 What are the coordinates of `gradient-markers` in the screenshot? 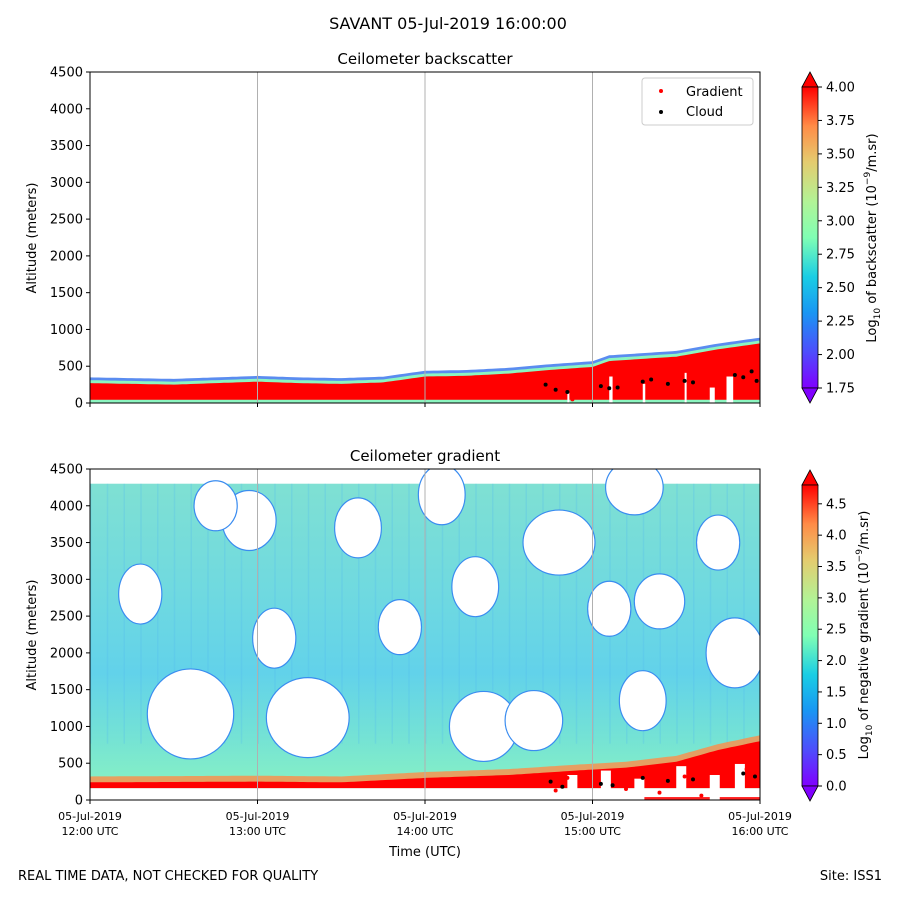 It's located at (652, 782).